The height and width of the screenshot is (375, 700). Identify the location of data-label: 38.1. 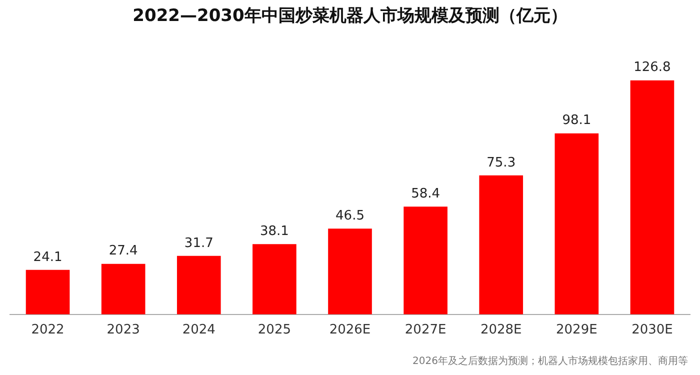
(274, 231).